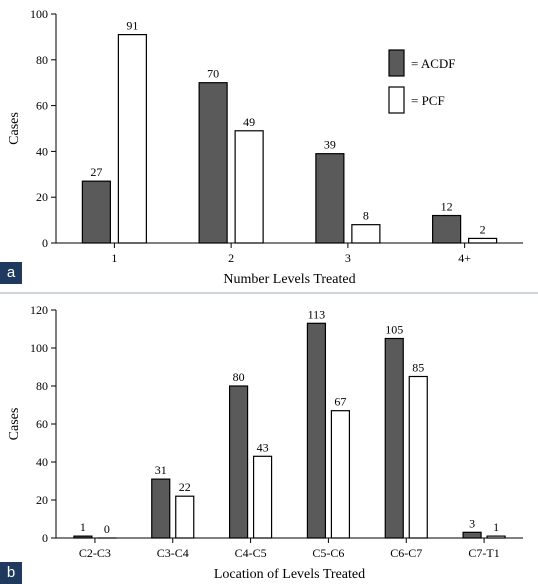 The image size is (538, 584). I want to click on x-tick-label: 2, so click(231, 258).